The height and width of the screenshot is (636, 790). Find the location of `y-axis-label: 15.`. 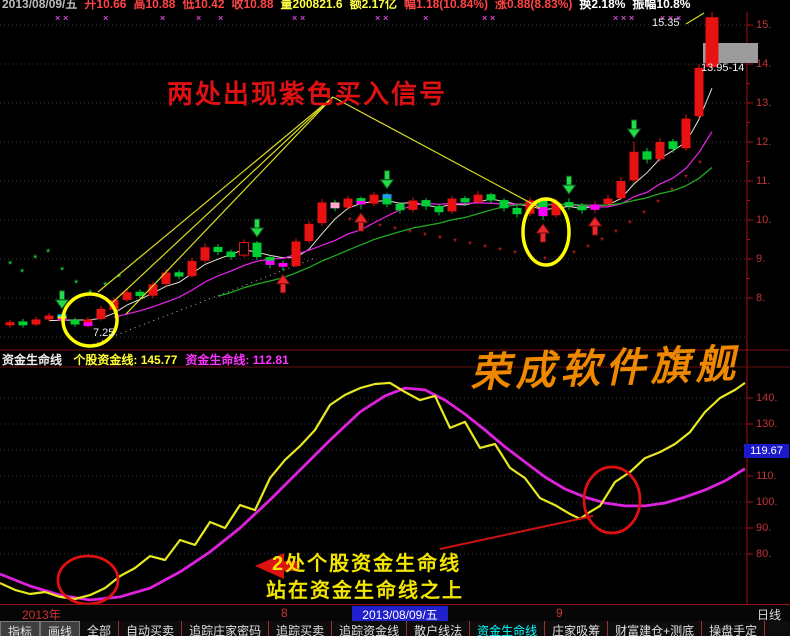

y-axis-label: 15. is located at coordinates (764, 25).